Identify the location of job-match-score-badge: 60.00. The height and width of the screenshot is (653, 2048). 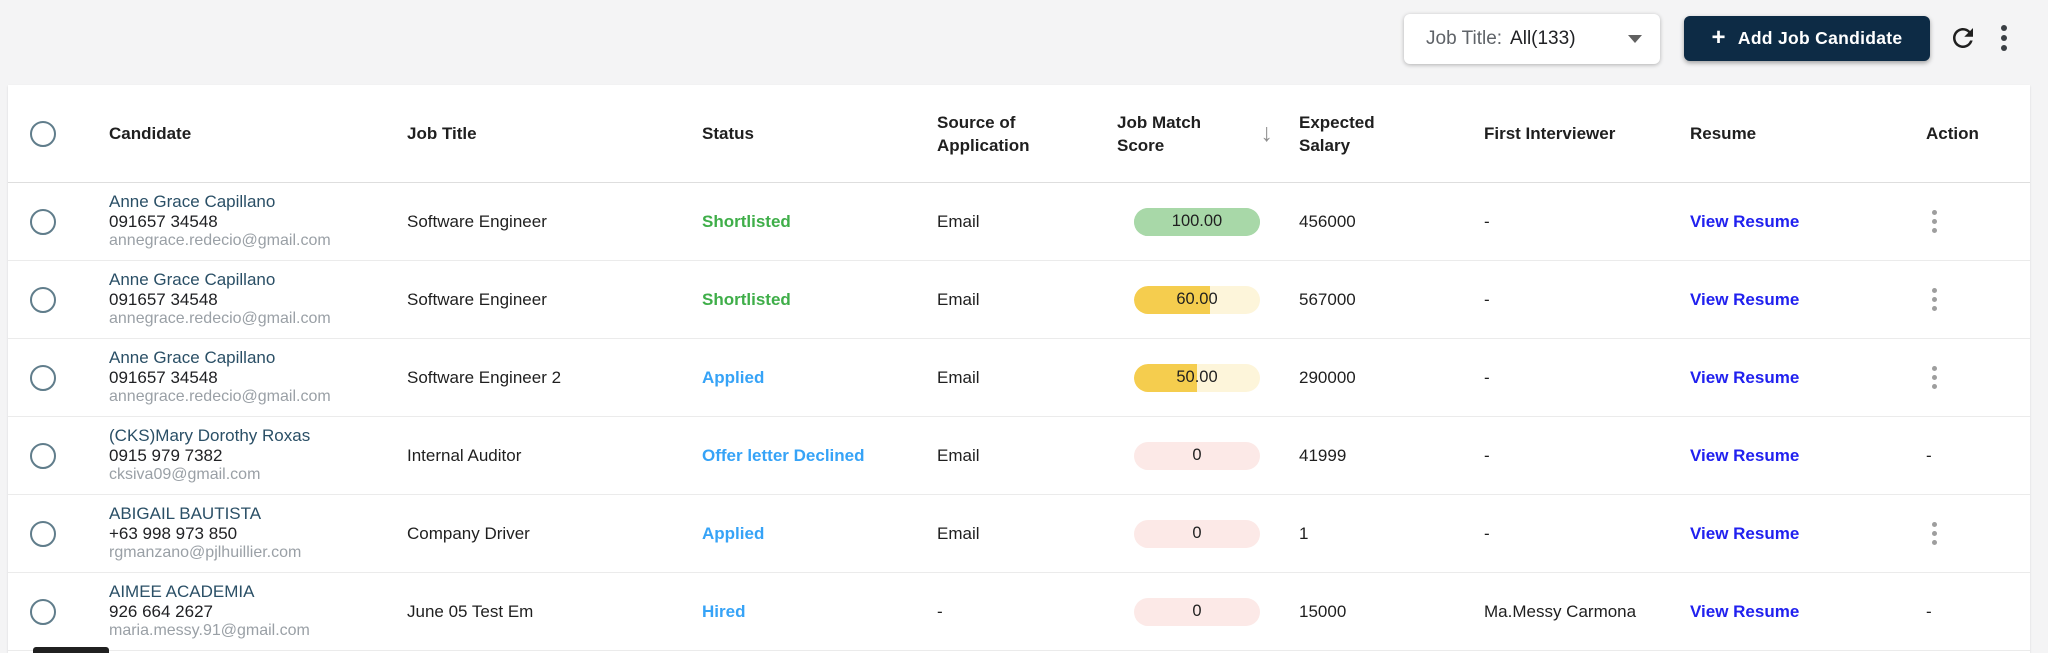
(1197, 299).